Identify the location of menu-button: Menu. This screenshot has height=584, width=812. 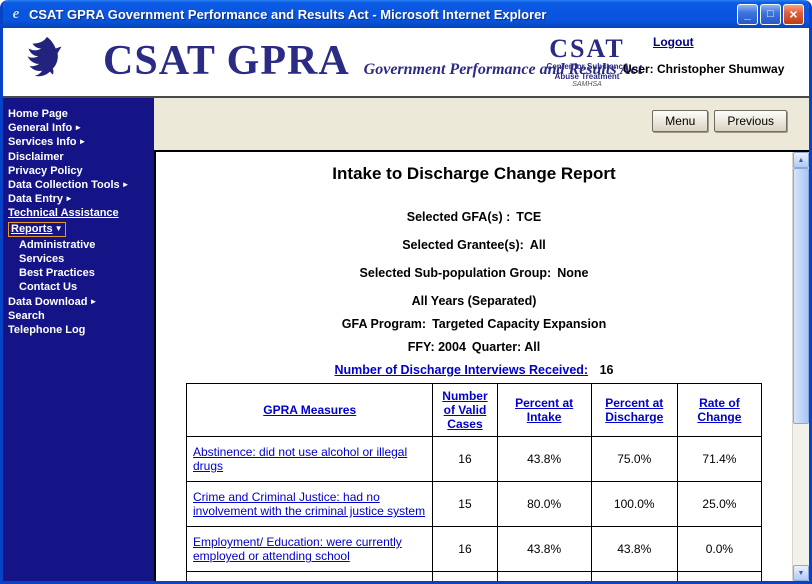
(680, 121).